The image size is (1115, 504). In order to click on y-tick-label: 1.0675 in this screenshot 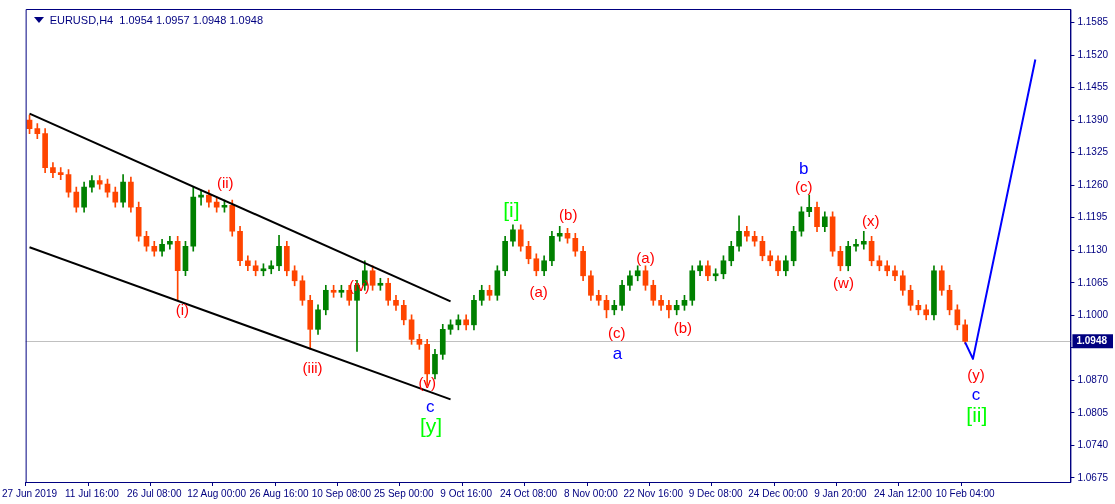, I will do `click(1093, 477)`.